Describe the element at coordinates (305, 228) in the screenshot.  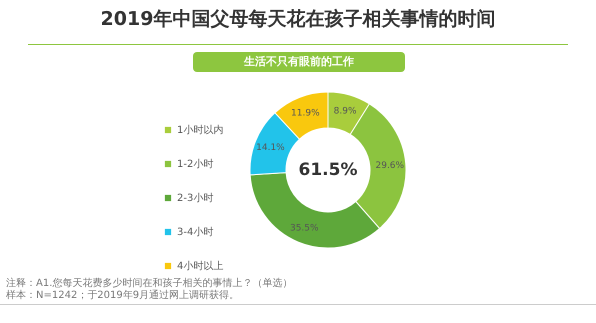
I see `data-label: 35.5%` at that location.